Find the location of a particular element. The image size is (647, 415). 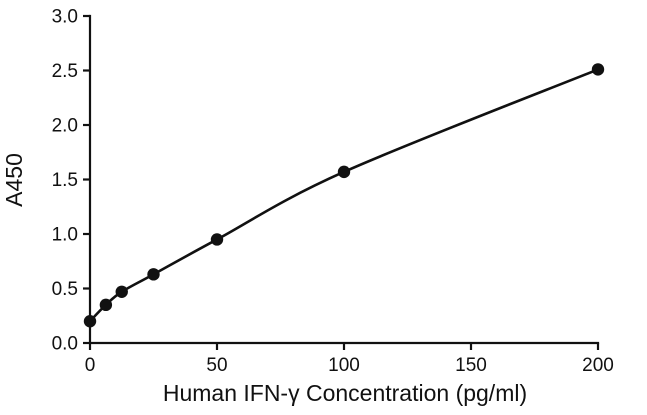

x-tick-label: 200 is located at coordinates (598, 365).